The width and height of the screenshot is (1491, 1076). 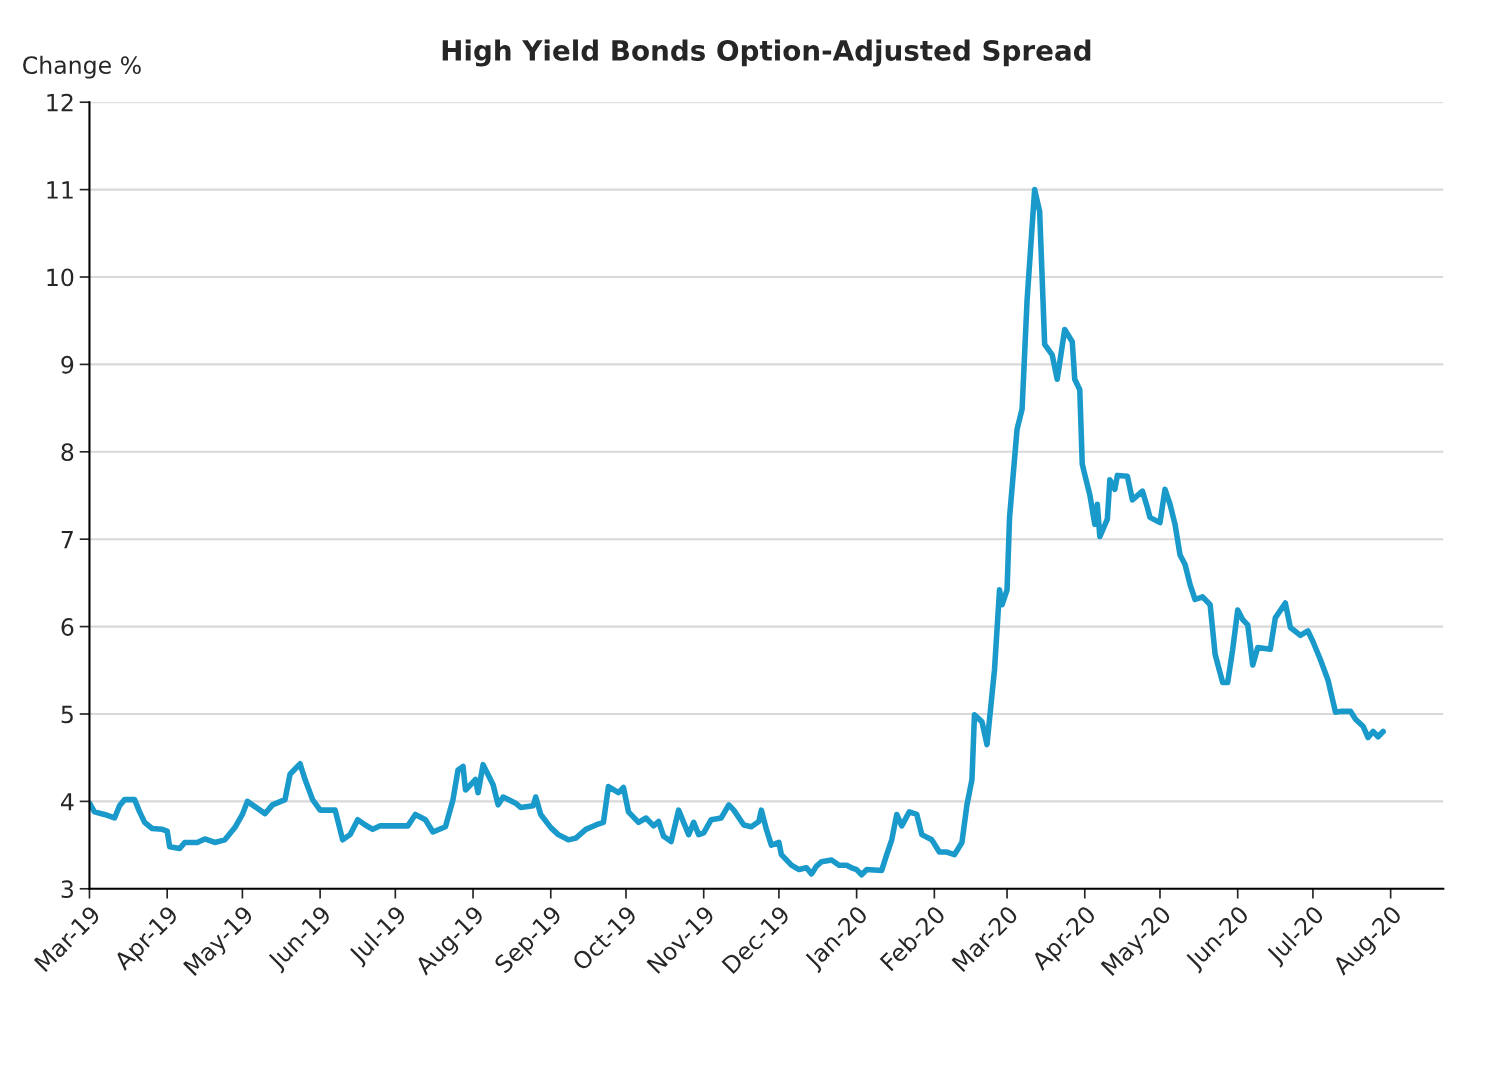 What do you see at coordinates (67, 714) in the screenshot?
I see `y-tick-label: 5` at bounding box center [67, 714].